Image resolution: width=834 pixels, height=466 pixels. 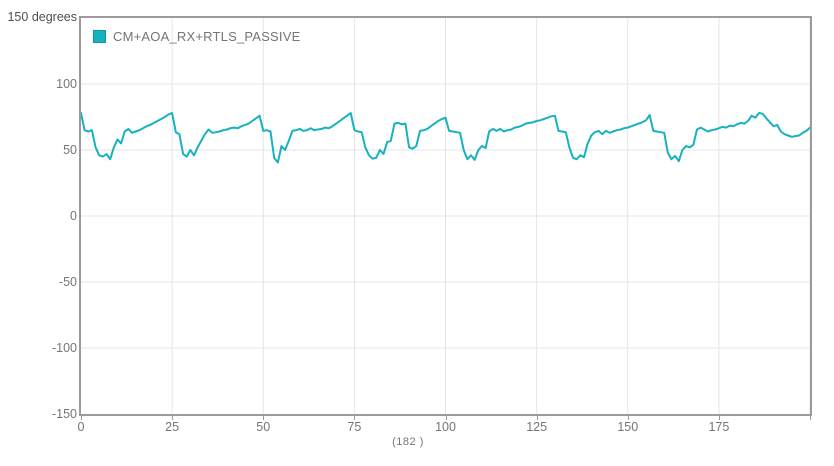 I want to click on y-tick-label: -150, so click(x=64, y=414).